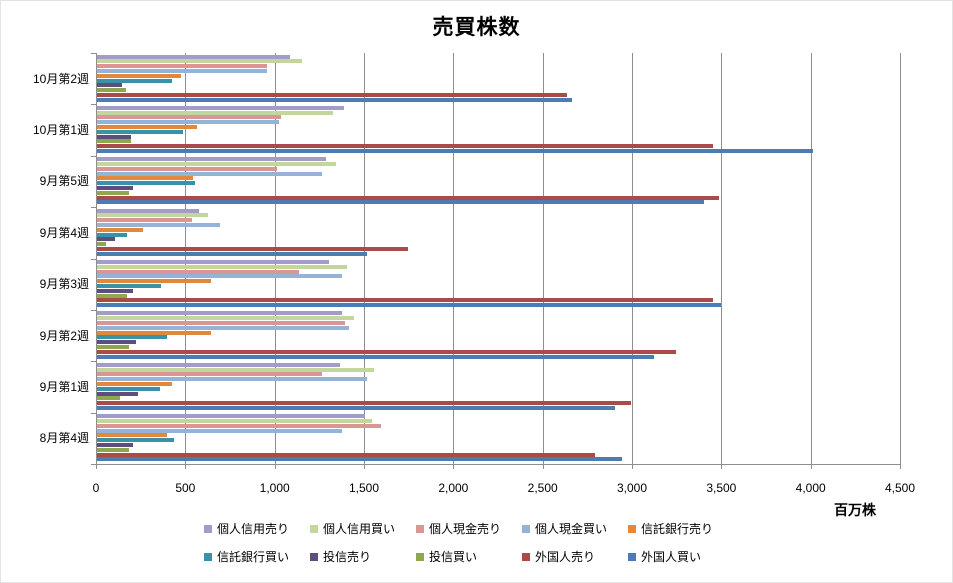 The image size is (953, 583). I want to click on bar-外国人買い-9月第1週, so click(356, 407).